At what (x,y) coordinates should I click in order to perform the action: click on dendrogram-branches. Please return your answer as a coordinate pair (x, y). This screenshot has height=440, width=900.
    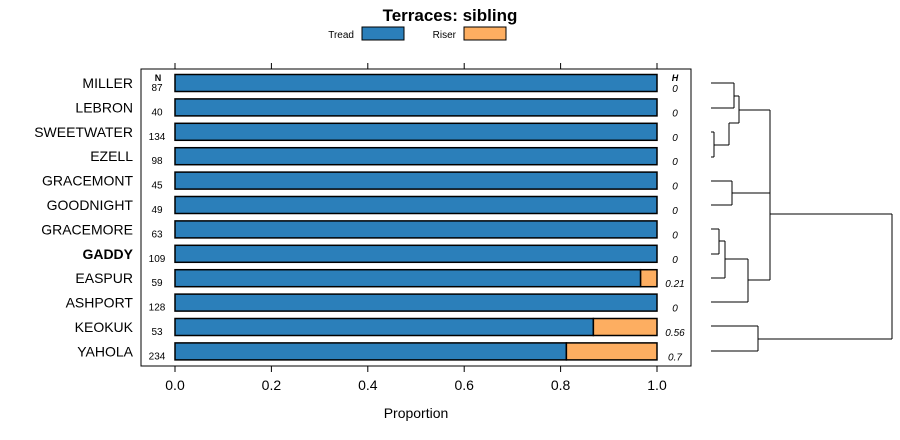
    Looking at the image, I should click on (802, 217).